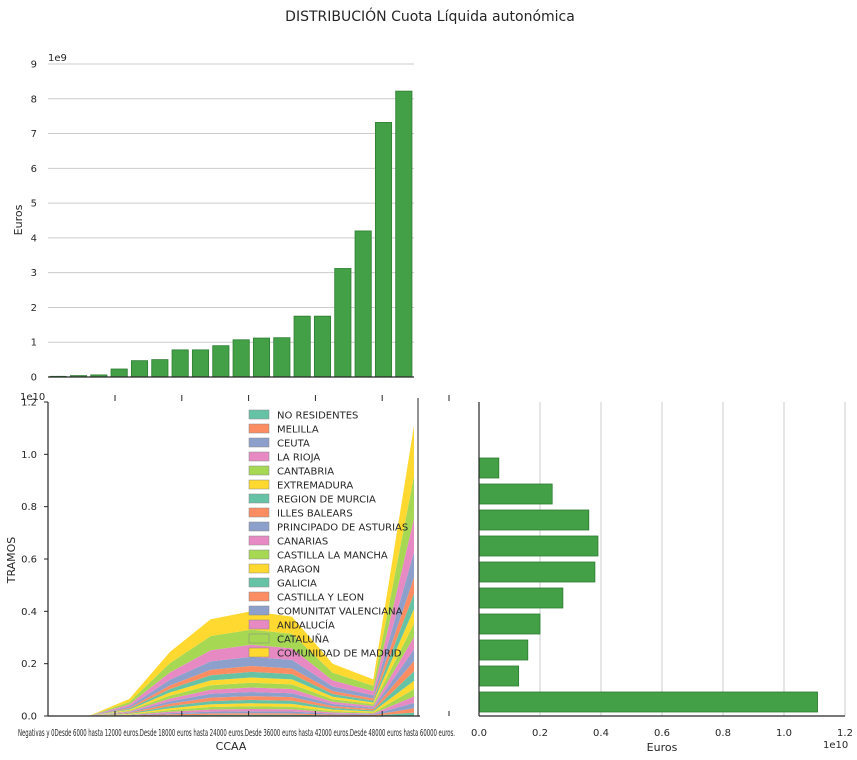 This screenshot has width=857, height=760. Describe the element at coordinates (29, 403) in the screenshot. I see `area-ytick-label: 1.2` at that location.